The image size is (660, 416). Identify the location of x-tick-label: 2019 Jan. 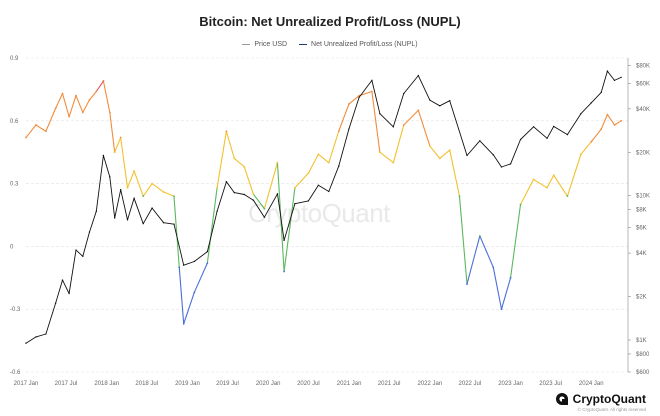
(187, 384).